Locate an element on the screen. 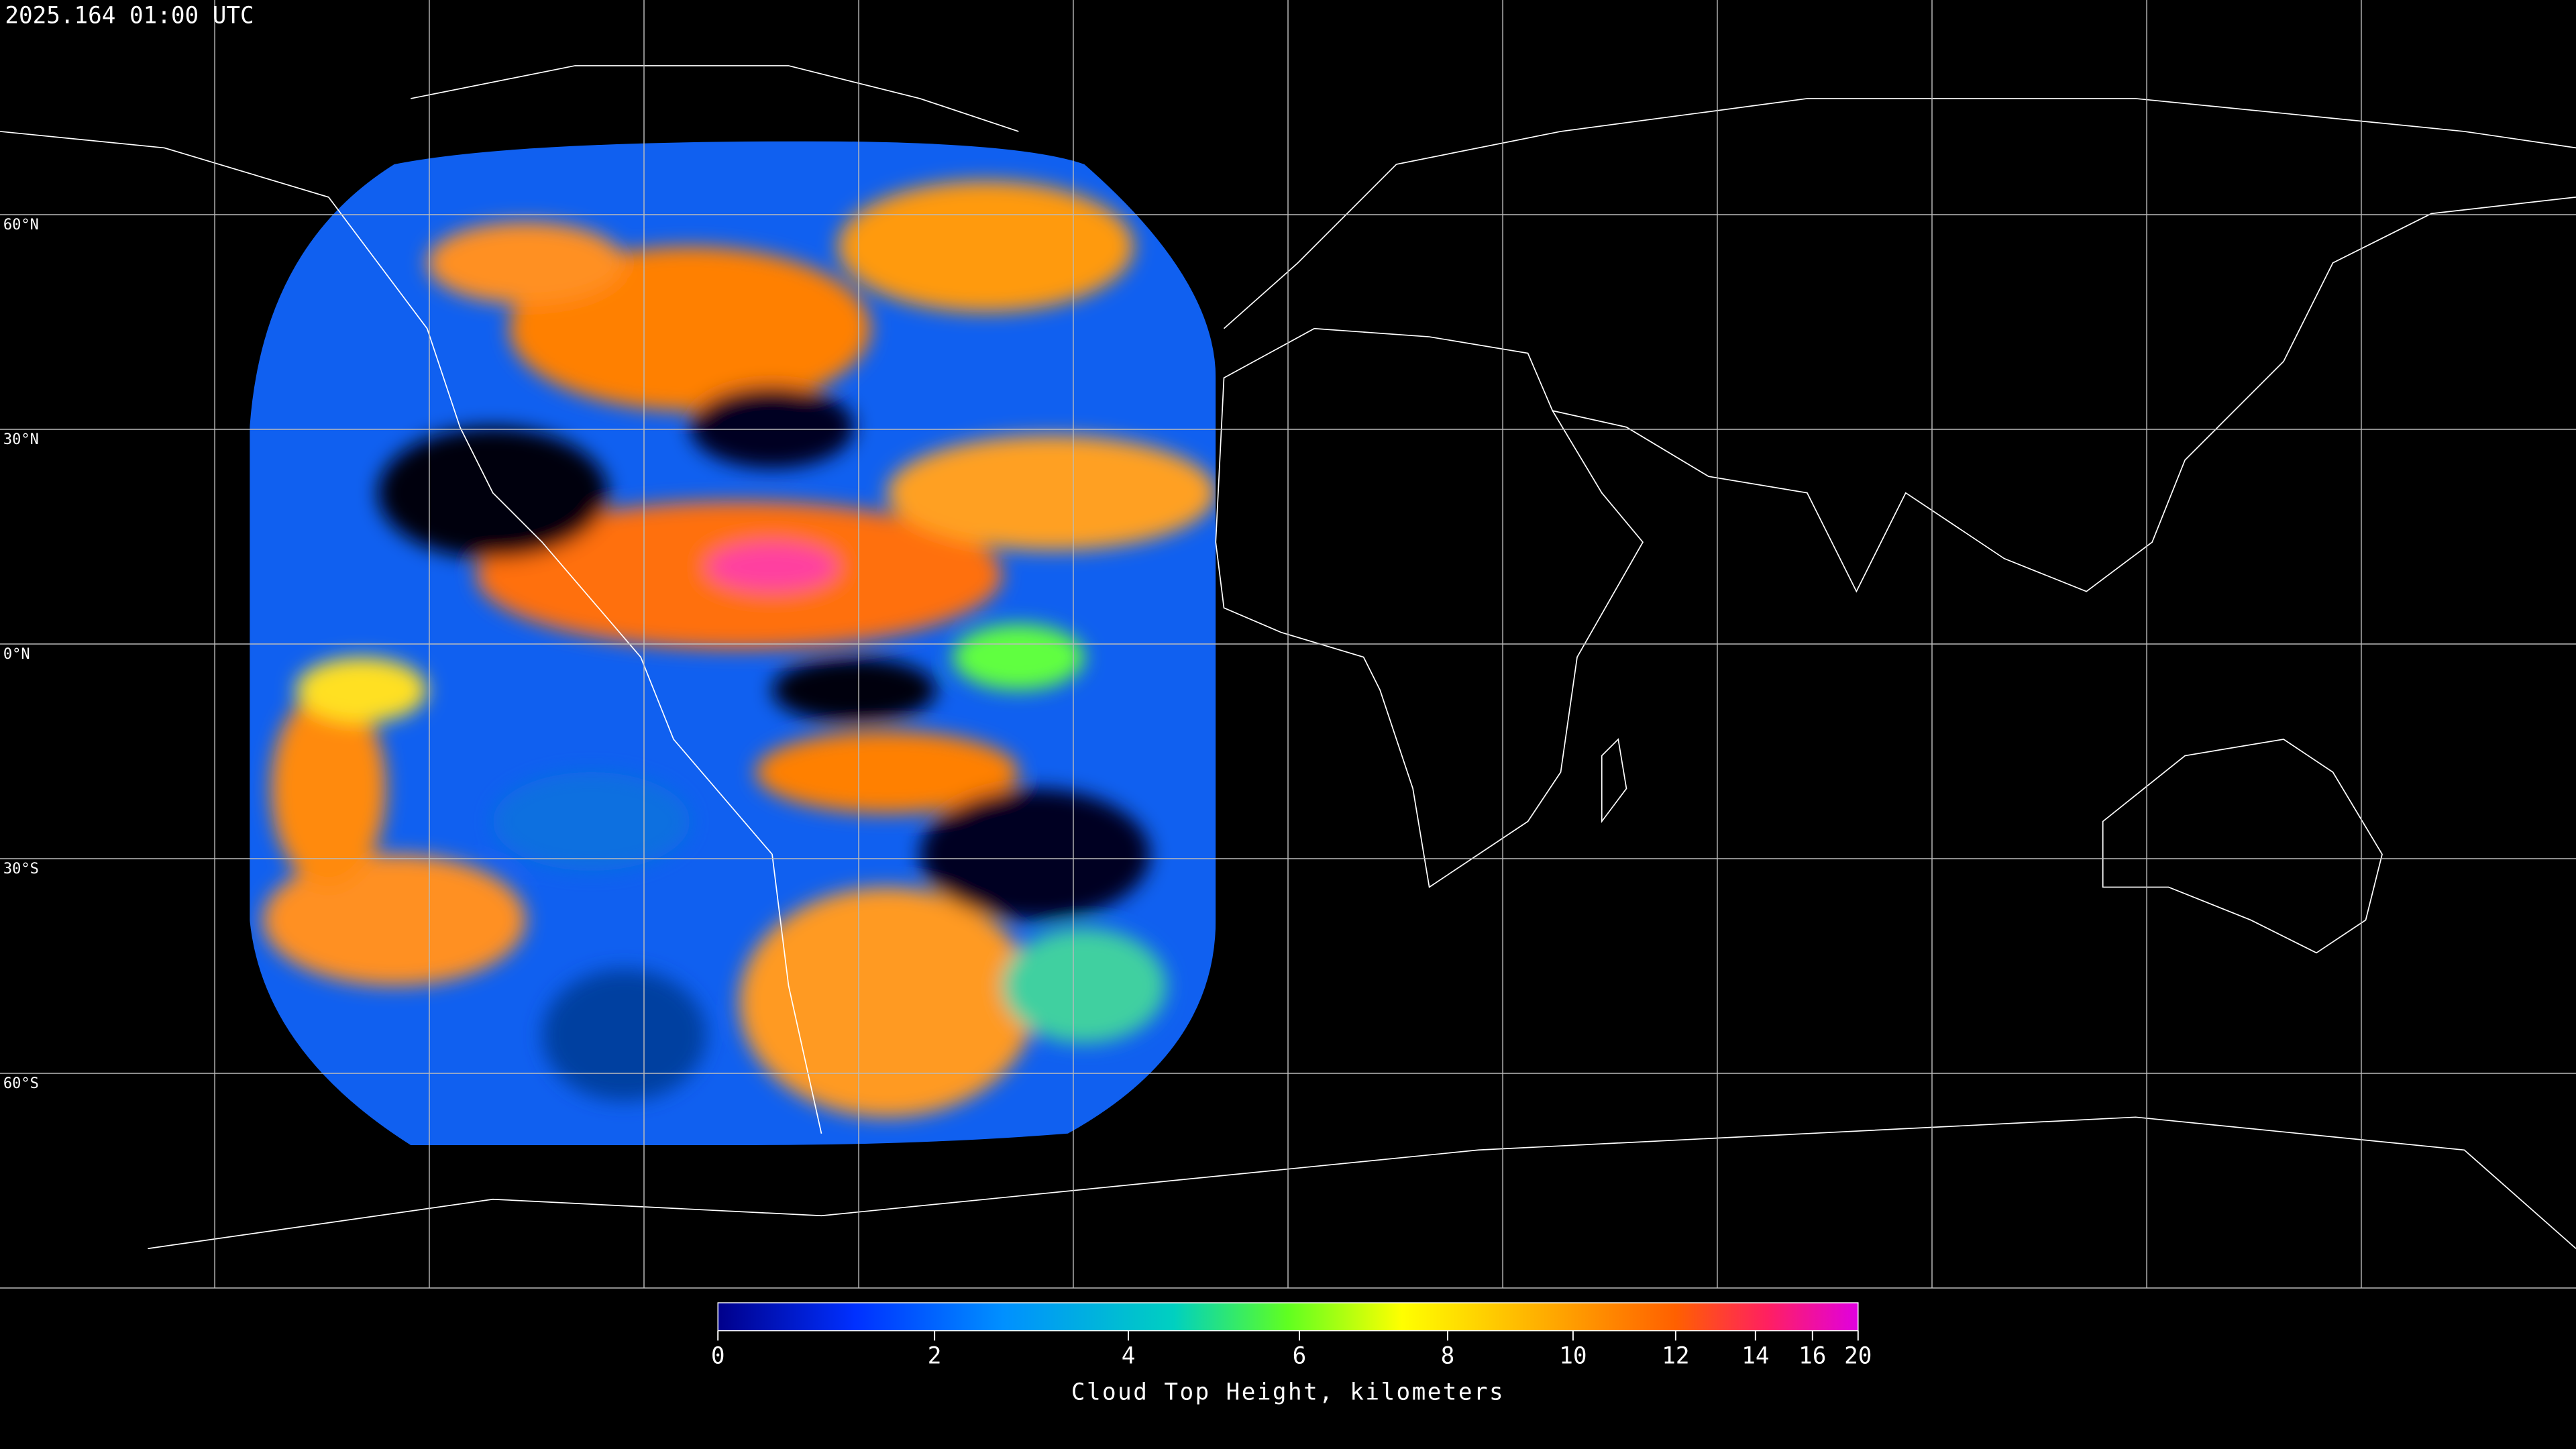 The width and height of the screenshot is (2576, 1449). colorbar-tick-label: 12 is located at coordinates (1675, 1356).